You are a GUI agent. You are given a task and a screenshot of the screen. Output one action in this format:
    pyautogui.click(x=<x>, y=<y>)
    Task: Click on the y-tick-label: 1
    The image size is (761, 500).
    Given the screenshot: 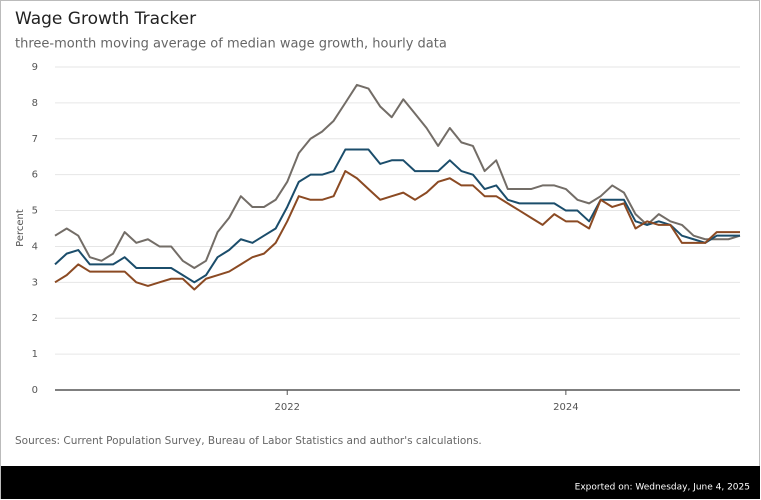 What is the action you would take?
    pyautogui.click(x=35, y=354)
    